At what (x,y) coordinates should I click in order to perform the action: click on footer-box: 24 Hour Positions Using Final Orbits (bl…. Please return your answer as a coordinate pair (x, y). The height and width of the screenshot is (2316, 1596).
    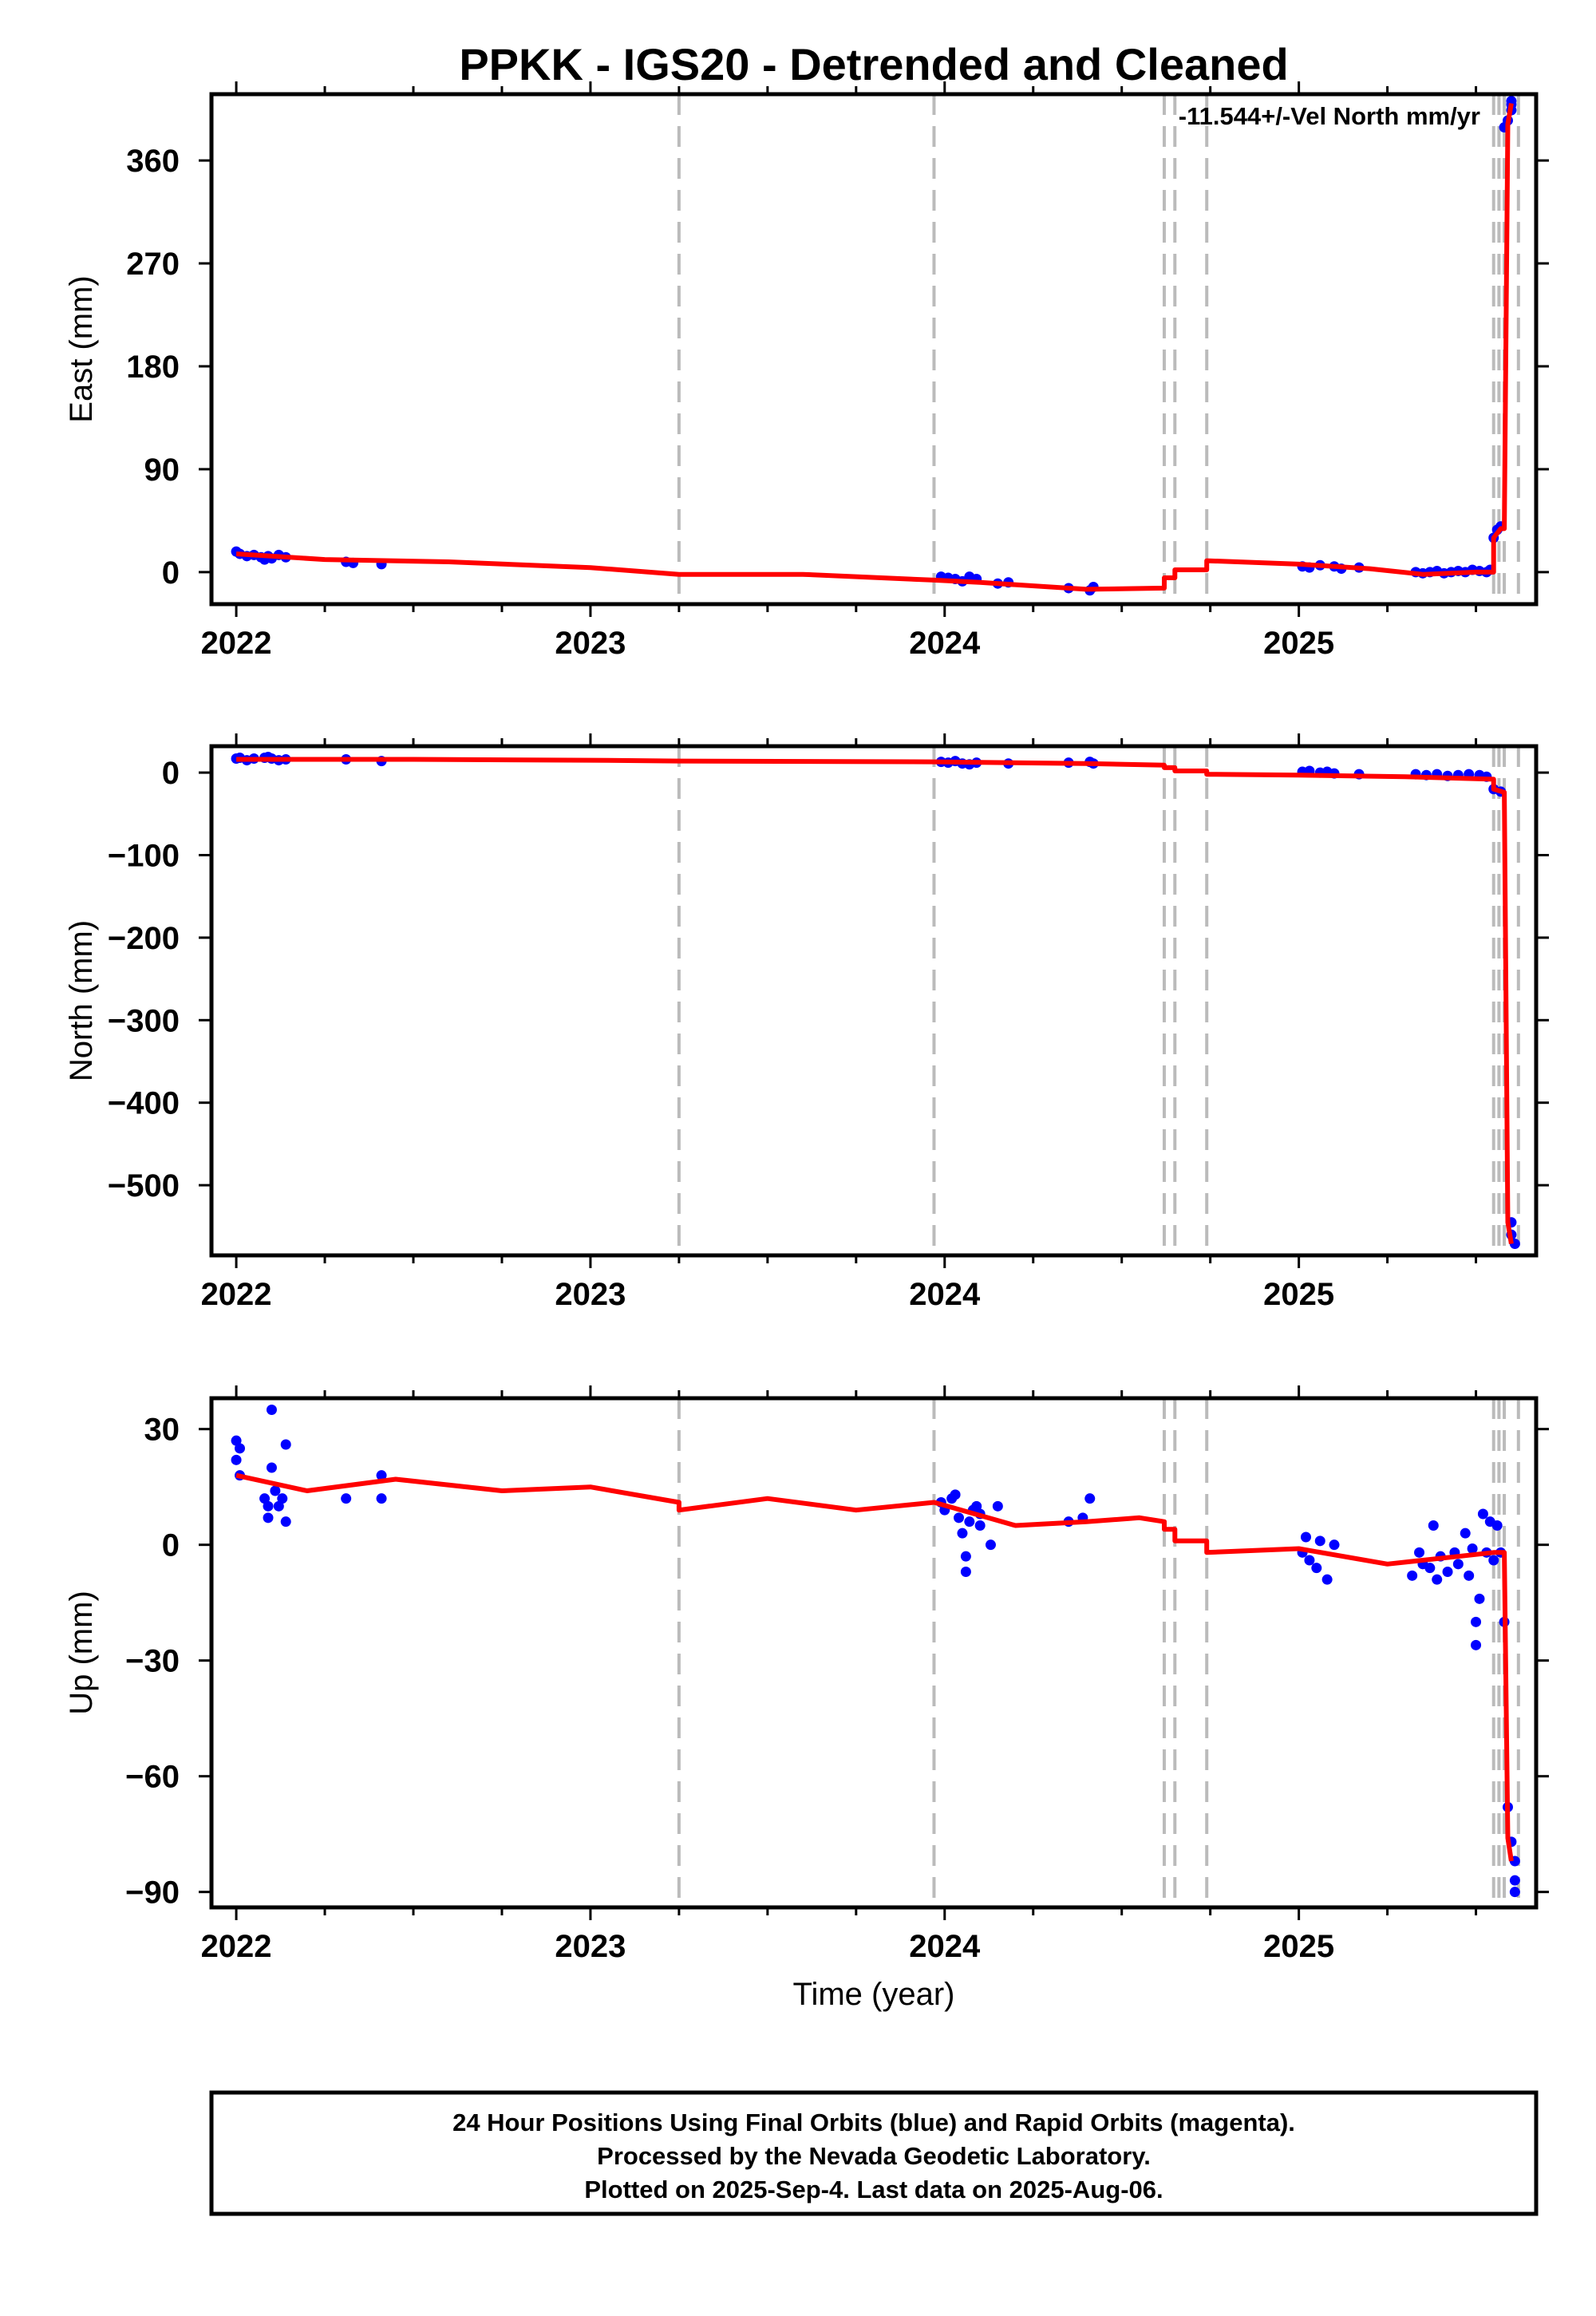
    Looking at the image, I should click on (874, 2153).